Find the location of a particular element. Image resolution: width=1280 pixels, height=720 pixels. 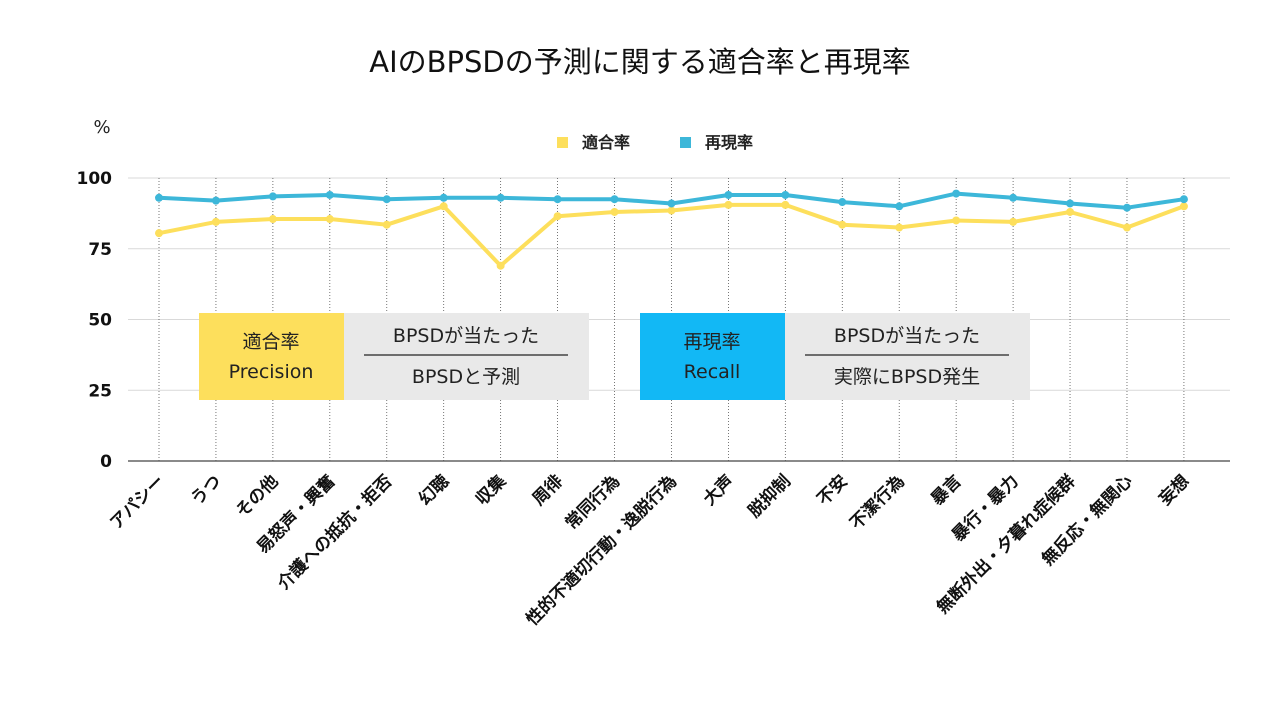

x-tick-label: うつ is located at coordinates (206, 490).